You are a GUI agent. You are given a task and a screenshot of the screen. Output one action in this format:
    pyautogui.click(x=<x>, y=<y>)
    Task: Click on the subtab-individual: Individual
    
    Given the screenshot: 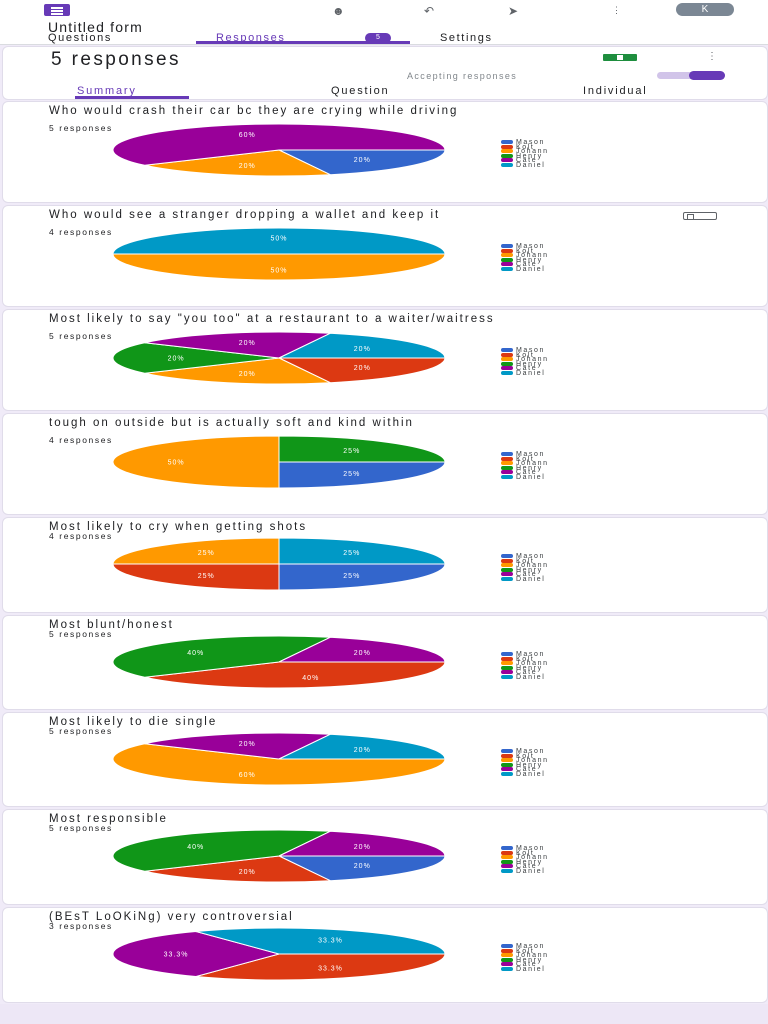 What is the action you would take?
    pyautogui.click(x=615, y=91)
    